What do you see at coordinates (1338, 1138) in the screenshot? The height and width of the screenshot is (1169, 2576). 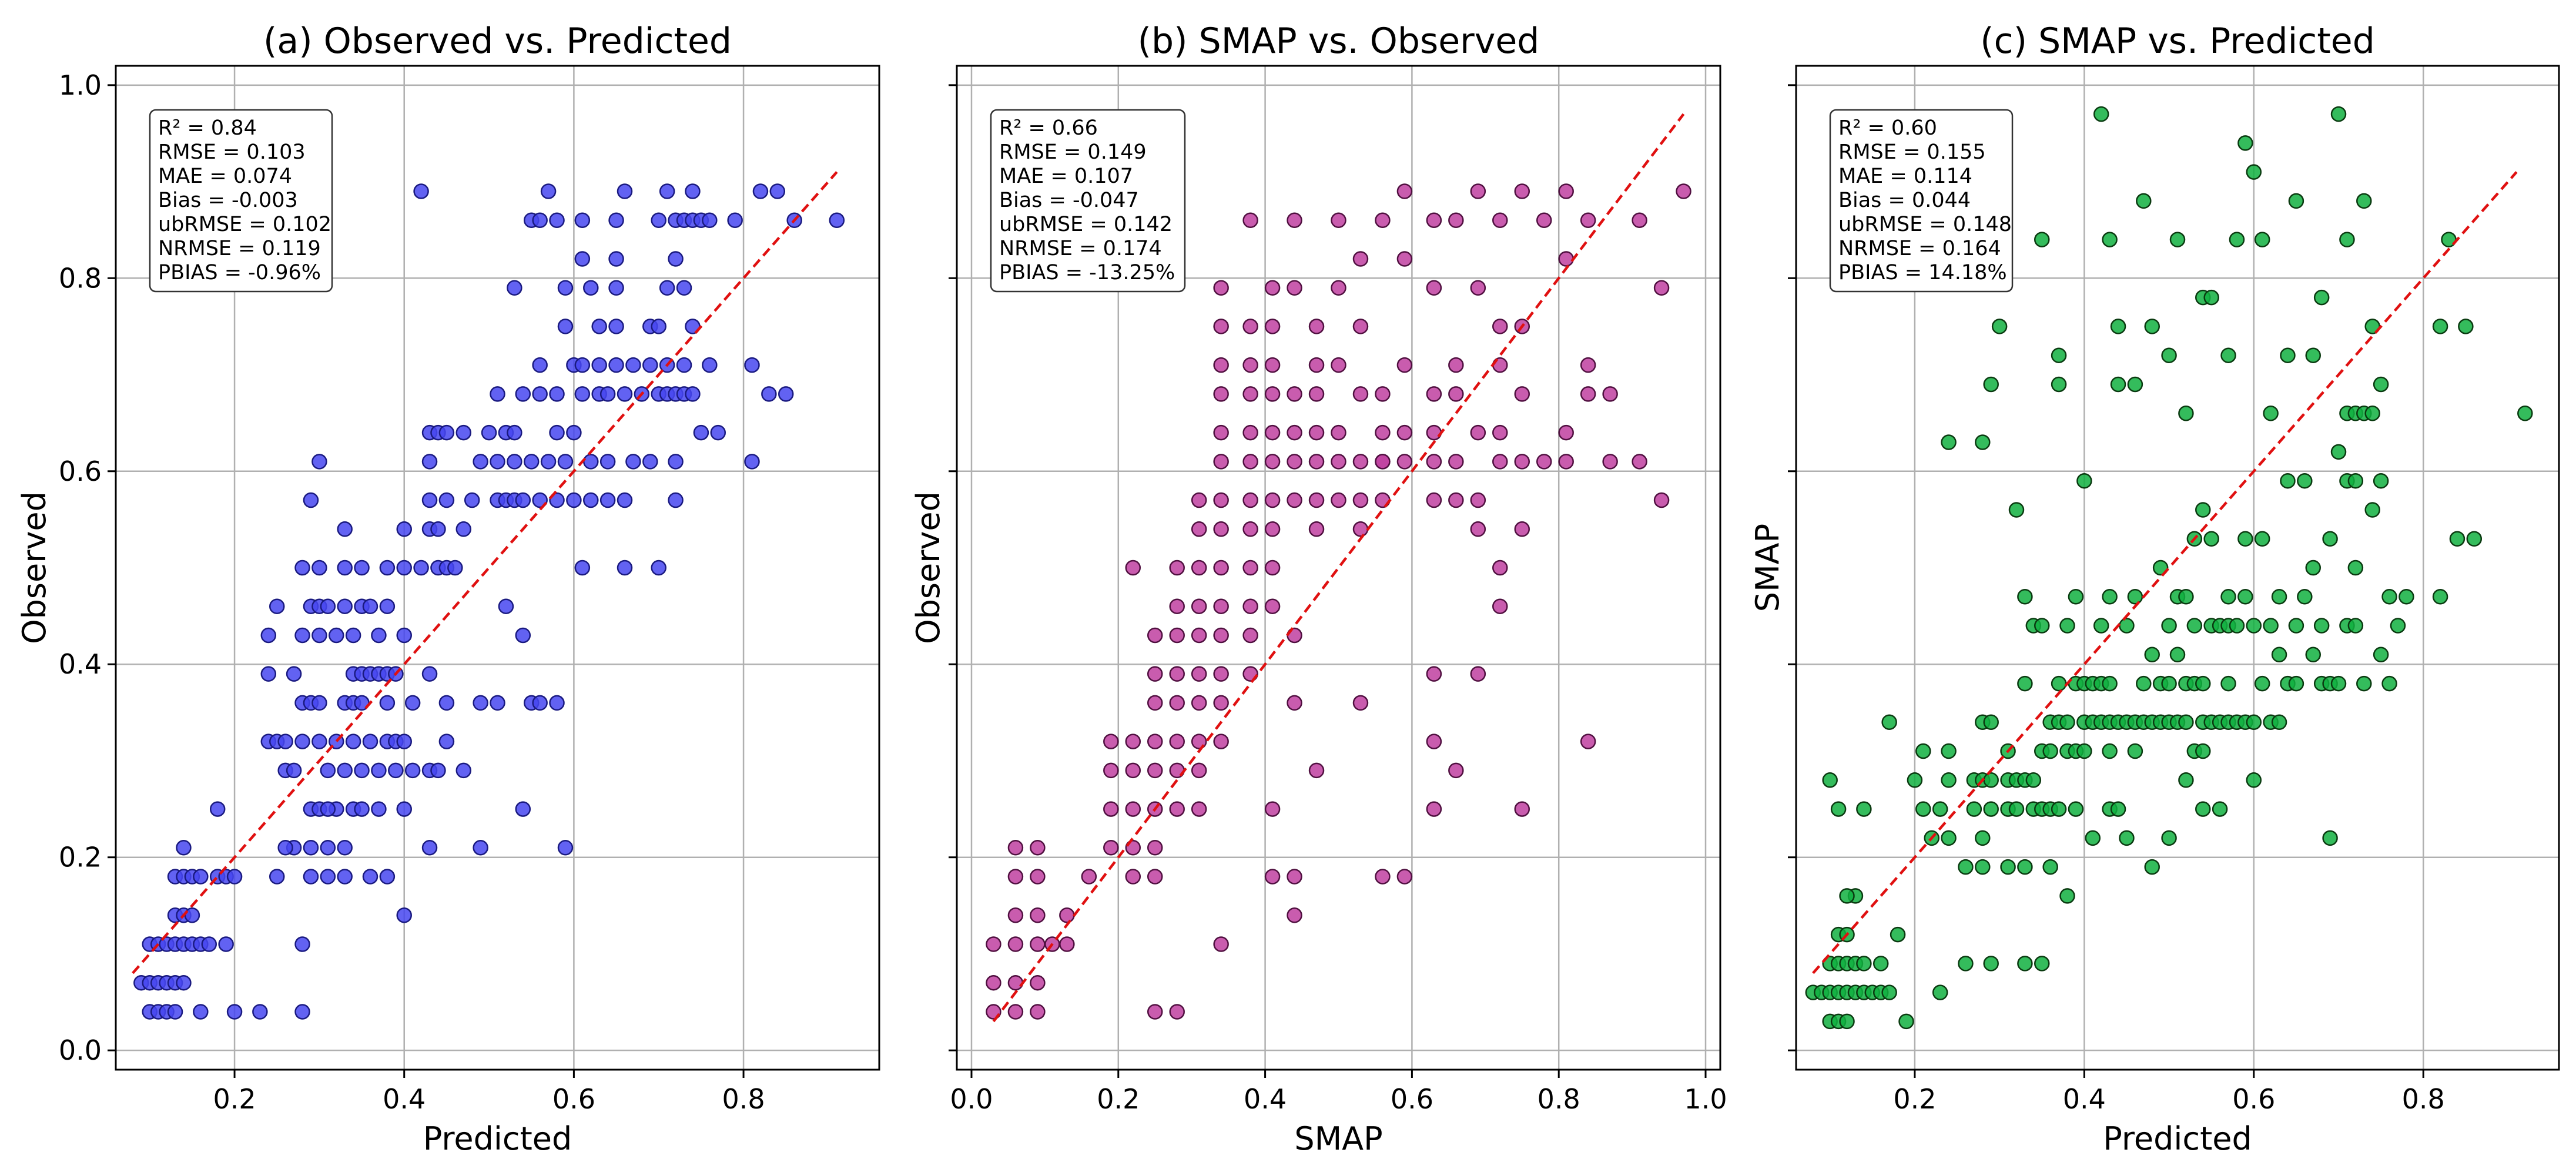 I see `x-axis-label: SMAP` at bounding box center [1338, 1138].